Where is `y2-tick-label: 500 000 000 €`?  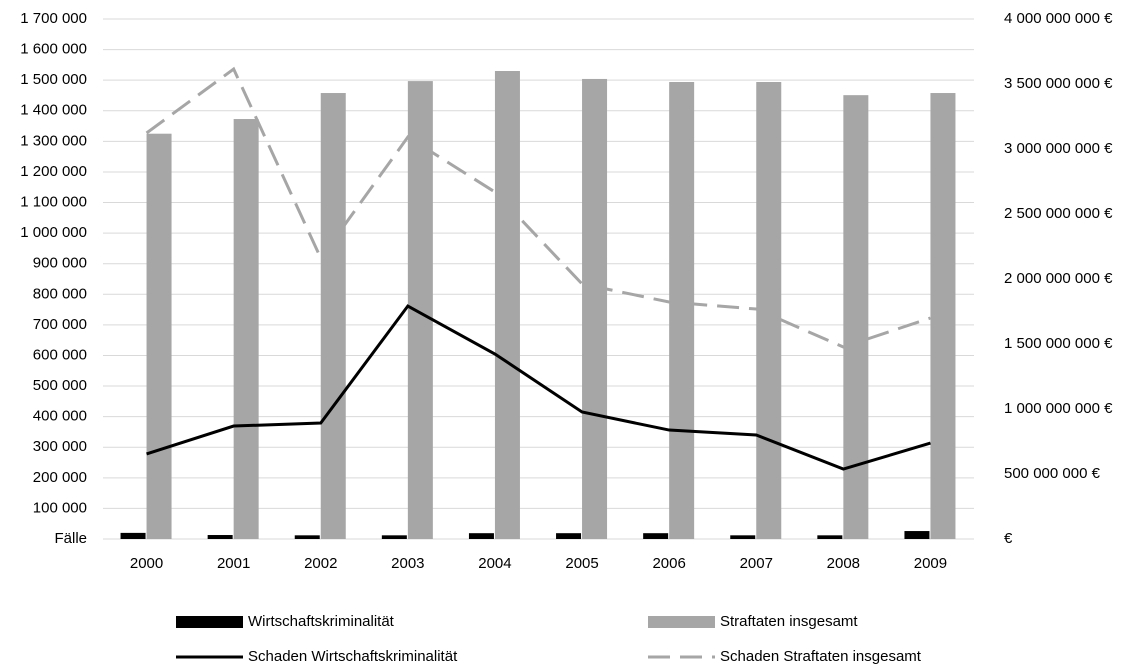
y2-tick-label: 500 000 000 € is located at coordinates (1052, 473).